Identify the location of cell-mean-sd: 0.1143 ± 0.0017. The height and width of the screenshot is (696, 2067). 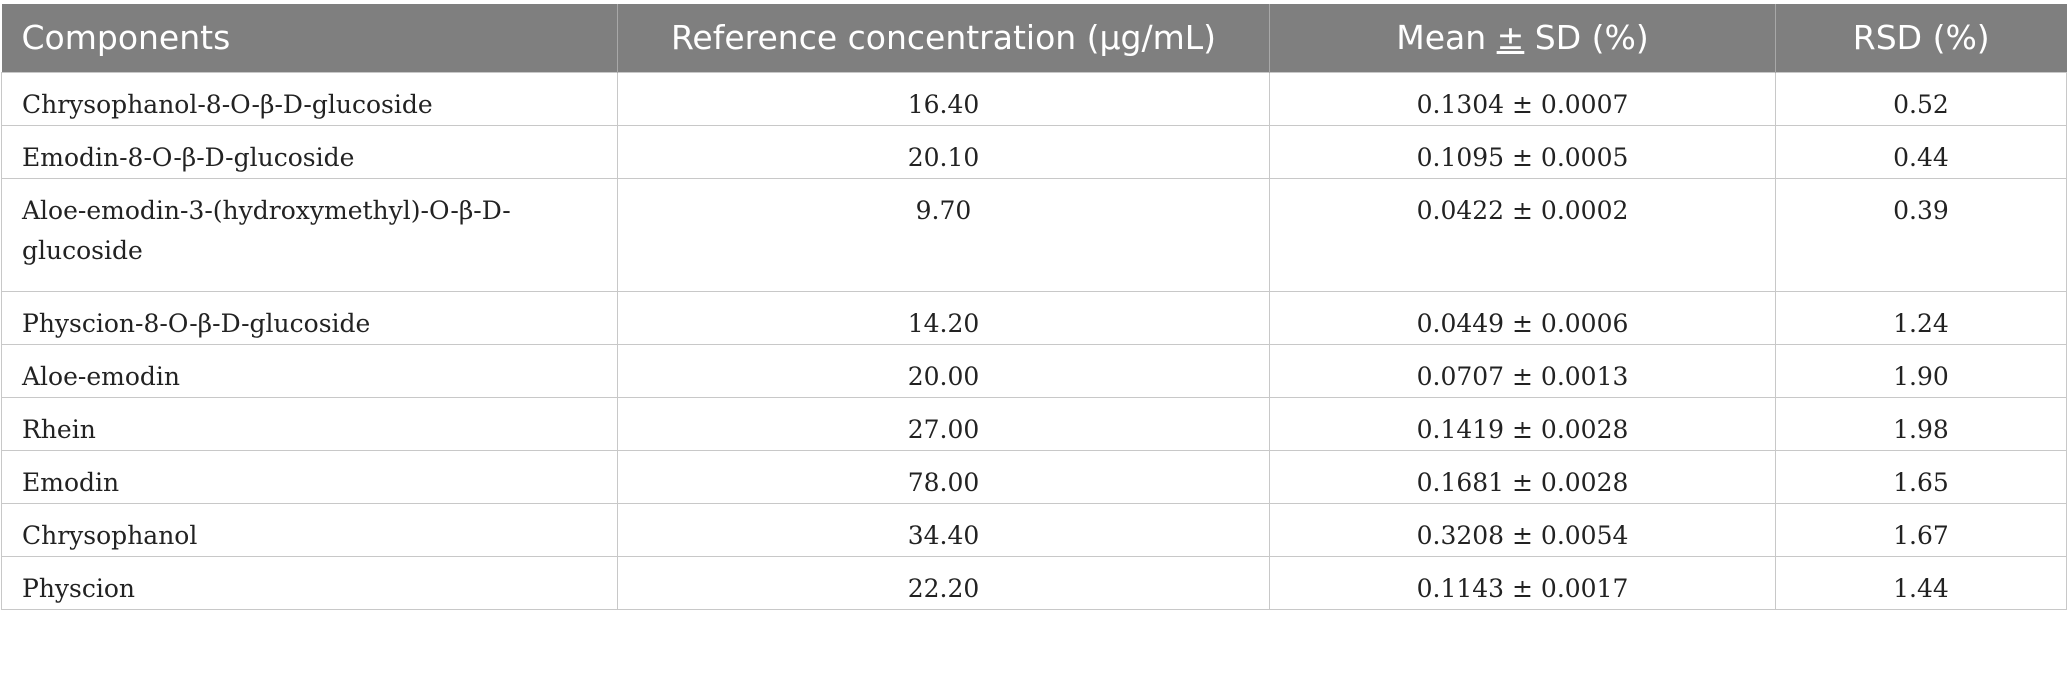
(1522, 582).